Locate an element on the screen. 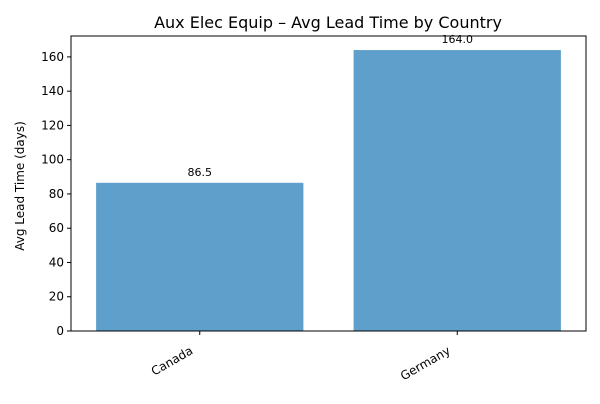  y-tick-label: 80 is located at coordinates (56, 194).